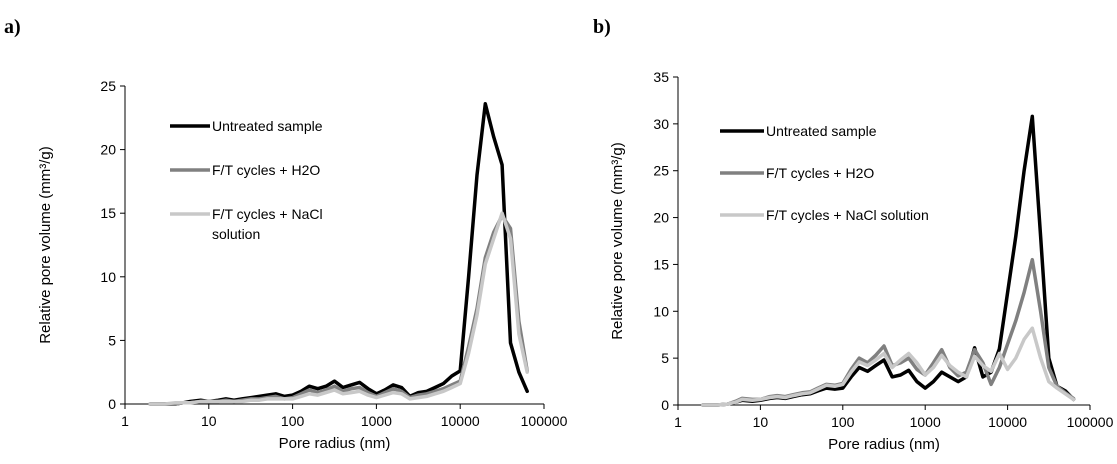  What do you see at coordinates (661, 124) in the screenshot?
I see `y-tick-label: 30` at bounding box center [661, 124].